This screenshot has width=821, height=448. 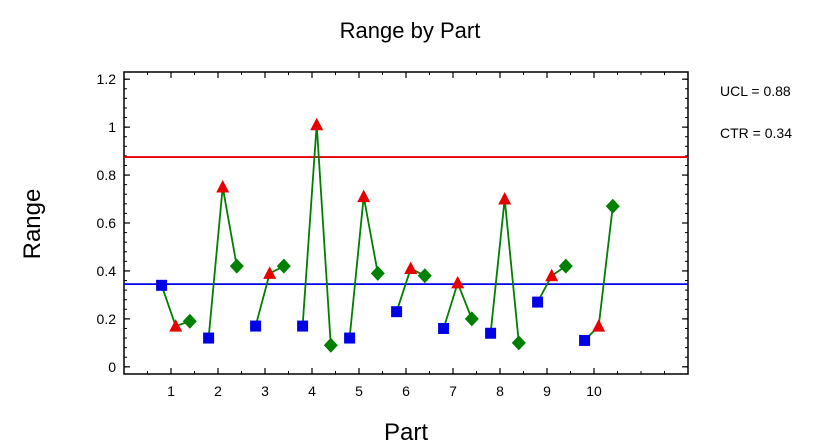 I want to click on y-tick-label: 0.6, so click(x=107, y=223).